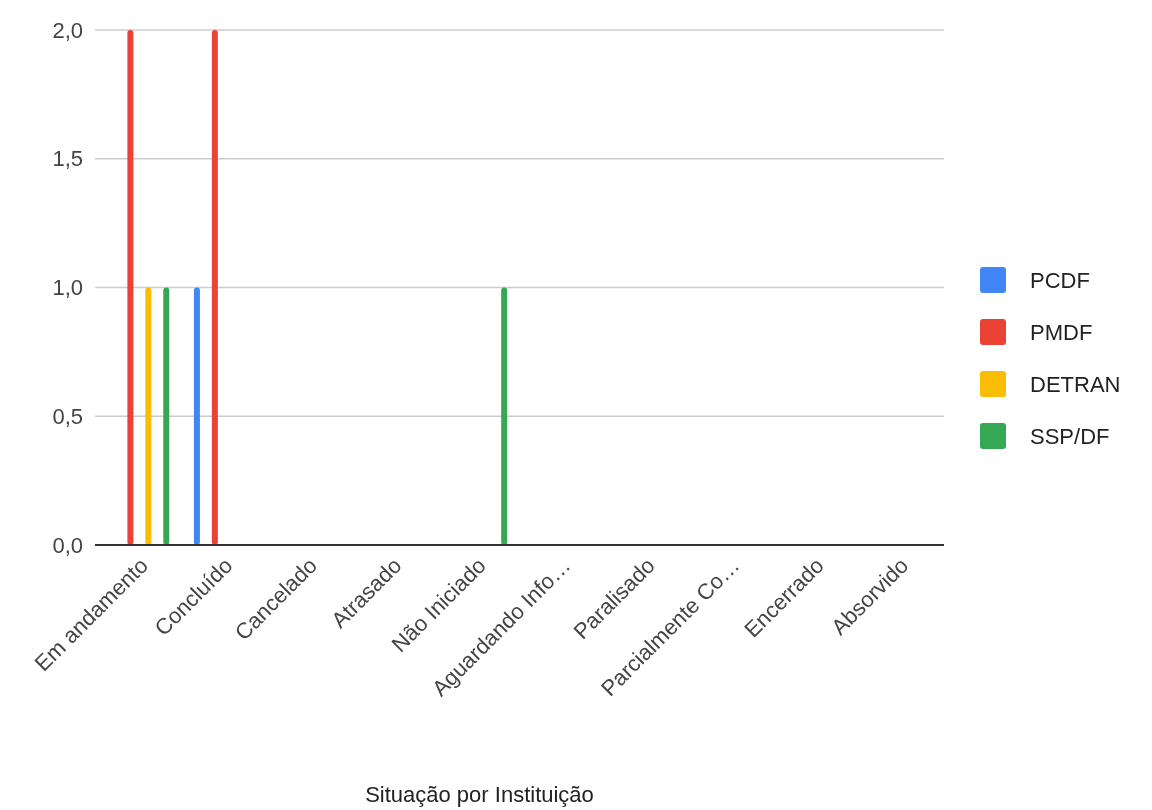 The height and width of the screenshot is (810, 1152). I want to click on legend-label: PCDF, so click(1060, 280).